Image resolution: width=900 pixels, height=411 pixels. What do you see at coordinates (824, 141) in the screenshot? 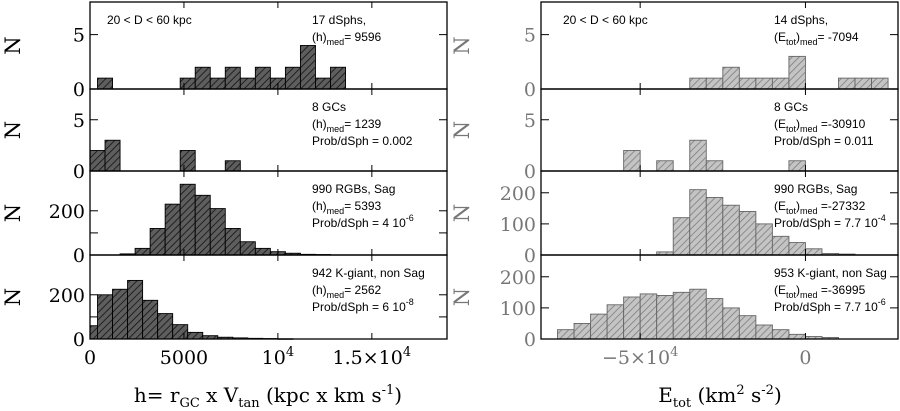
I see `stat-annotation: Prob/dSph = 0.011` at bounding box center [824, 141].